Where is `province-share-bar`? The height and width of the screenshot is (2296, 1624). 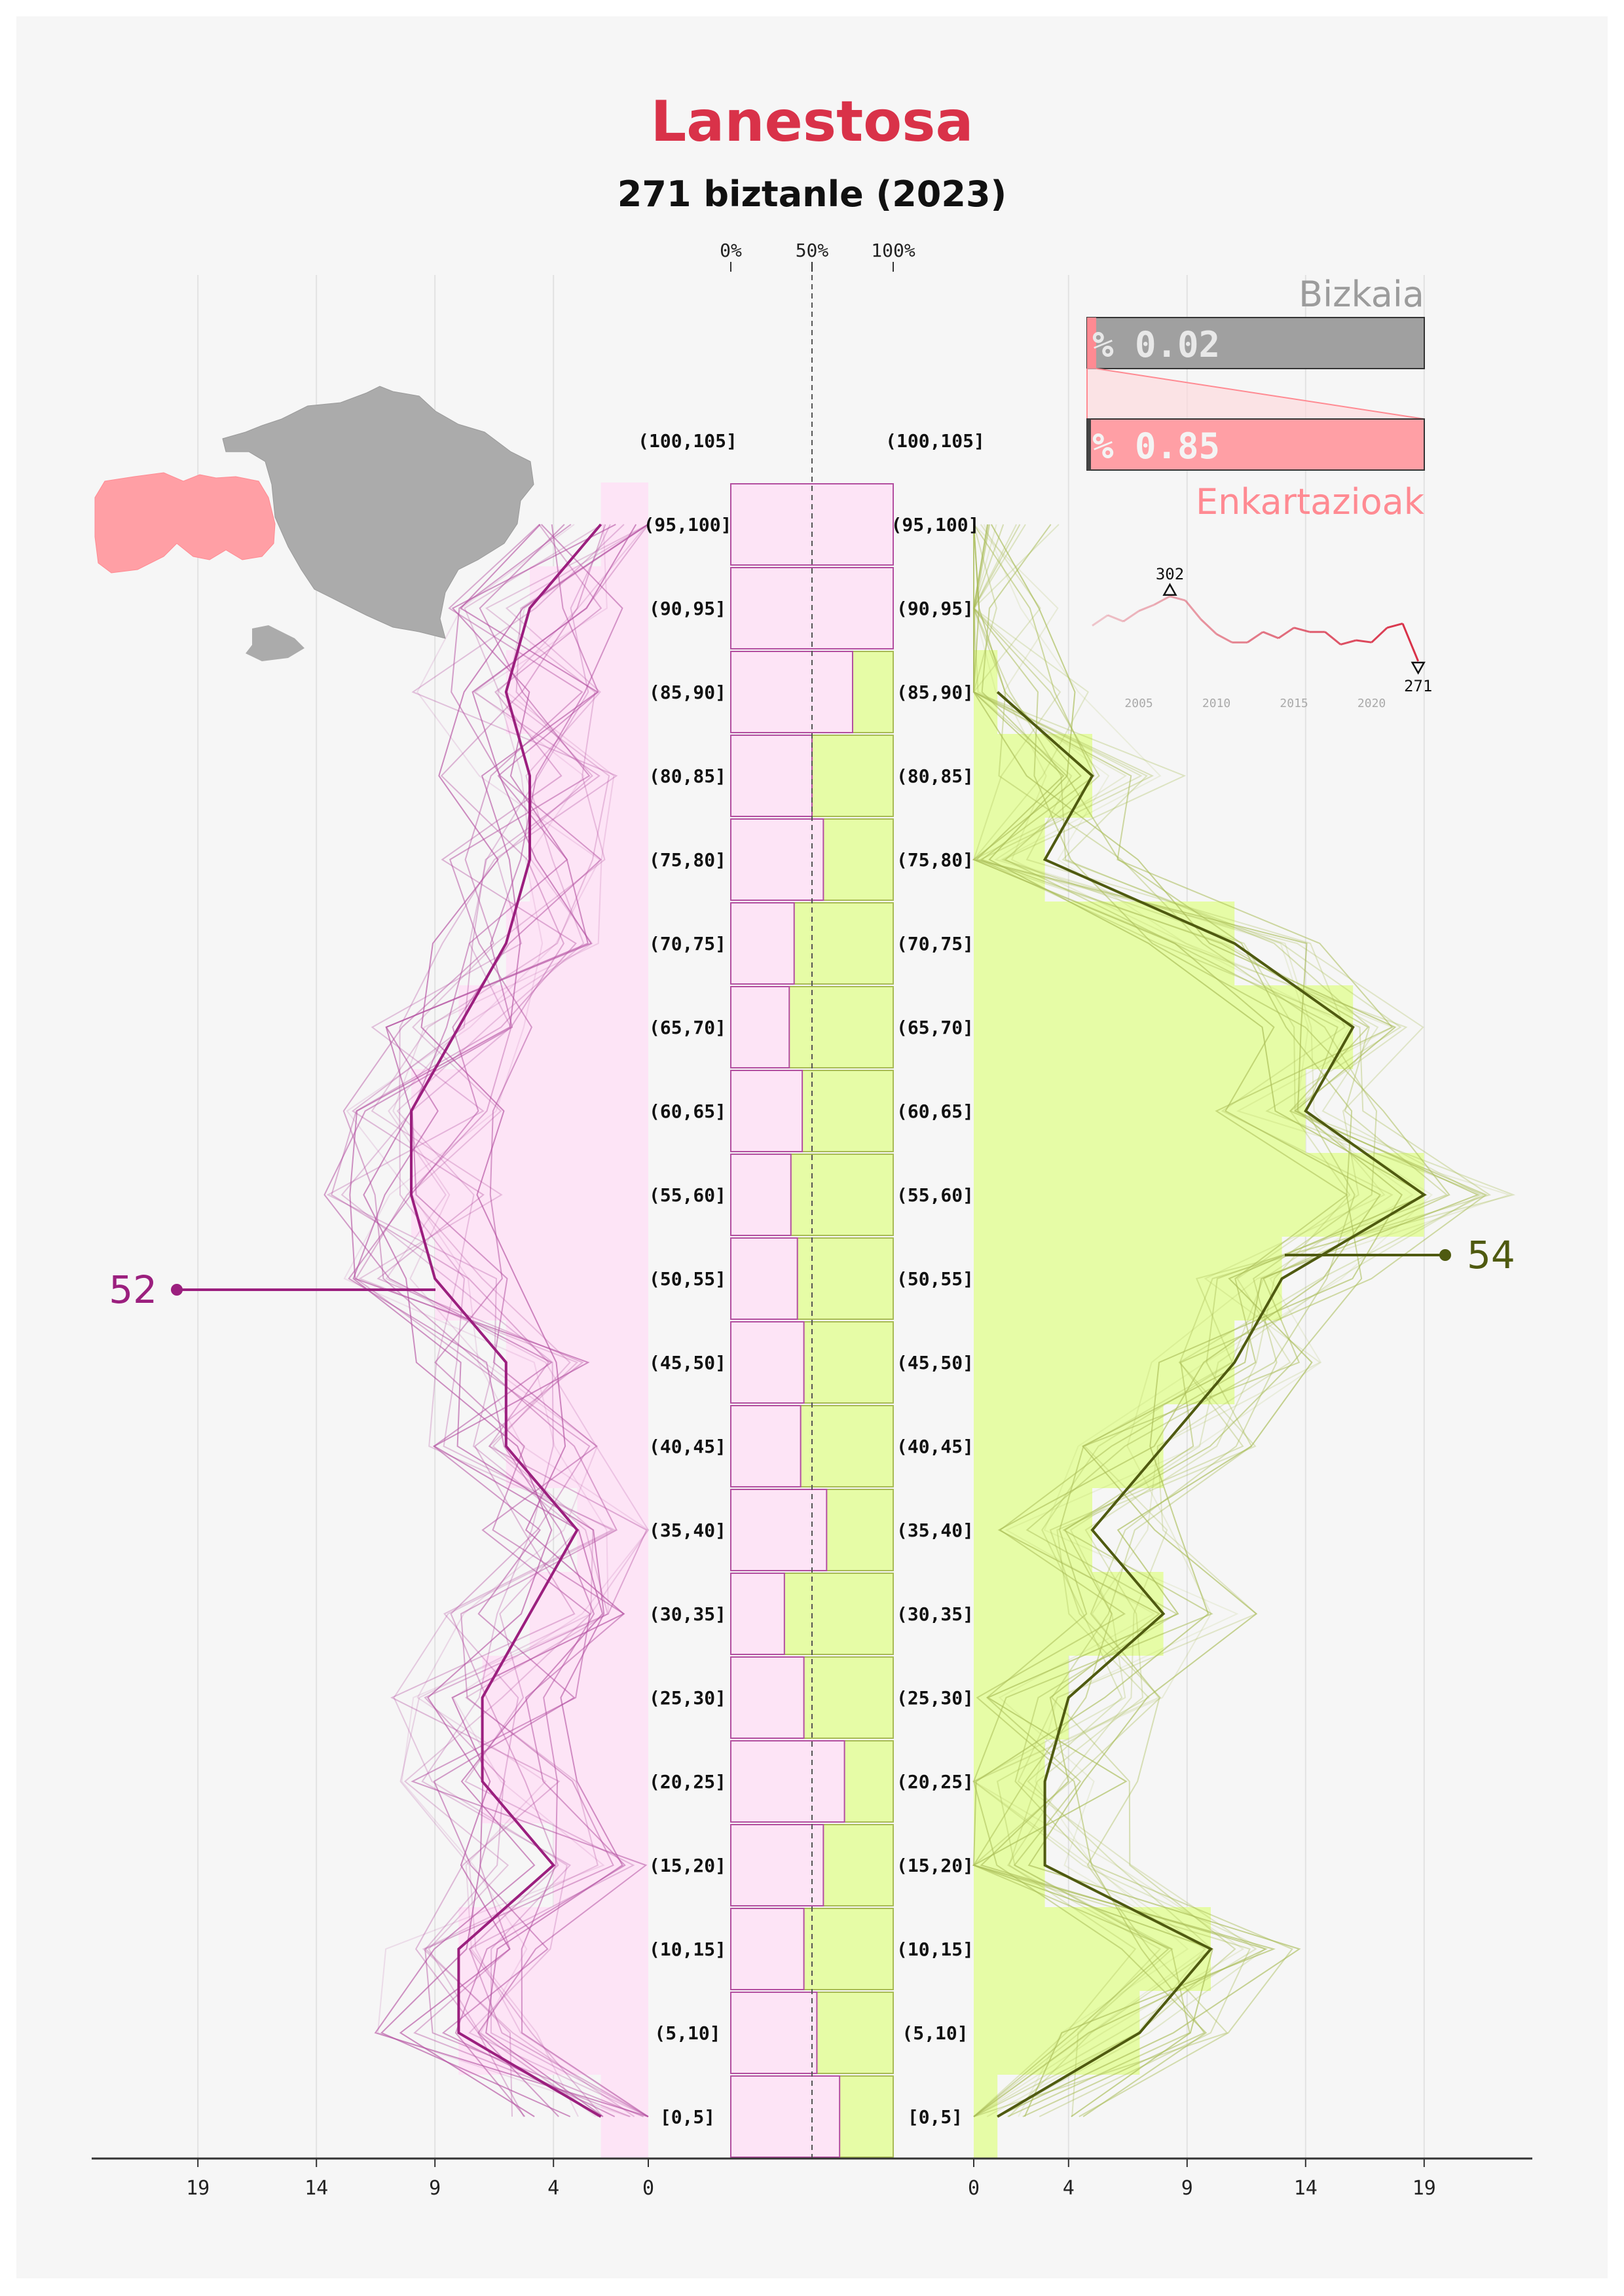
province-share-bar is located at coordinates (1255, 343).